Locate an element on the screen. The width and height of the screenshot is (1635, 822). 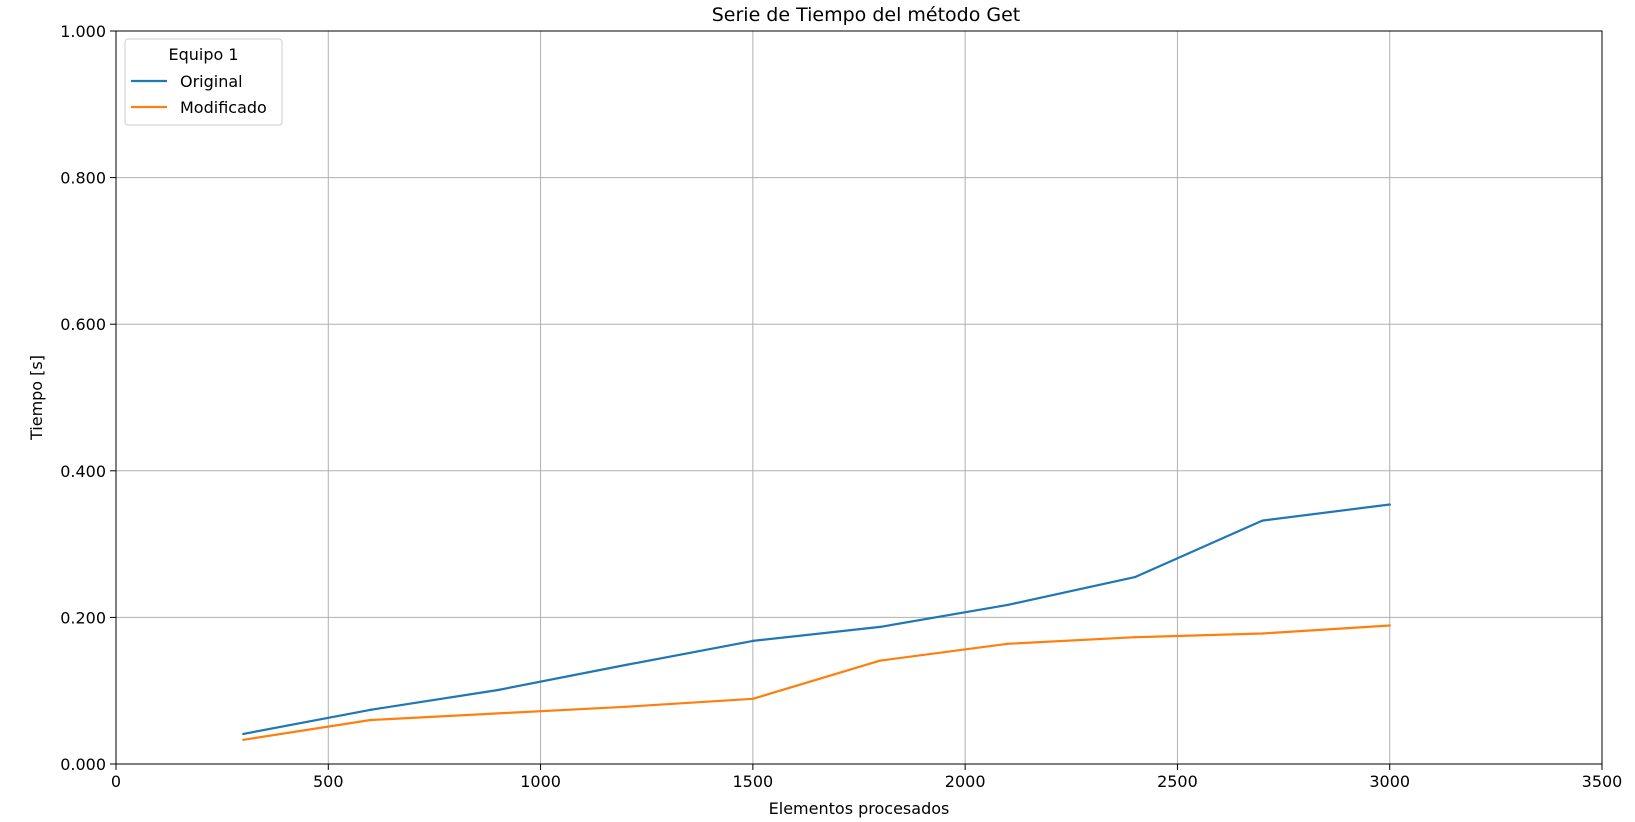
y-tick-label: 0.200 is located at coordinates (83, 617).